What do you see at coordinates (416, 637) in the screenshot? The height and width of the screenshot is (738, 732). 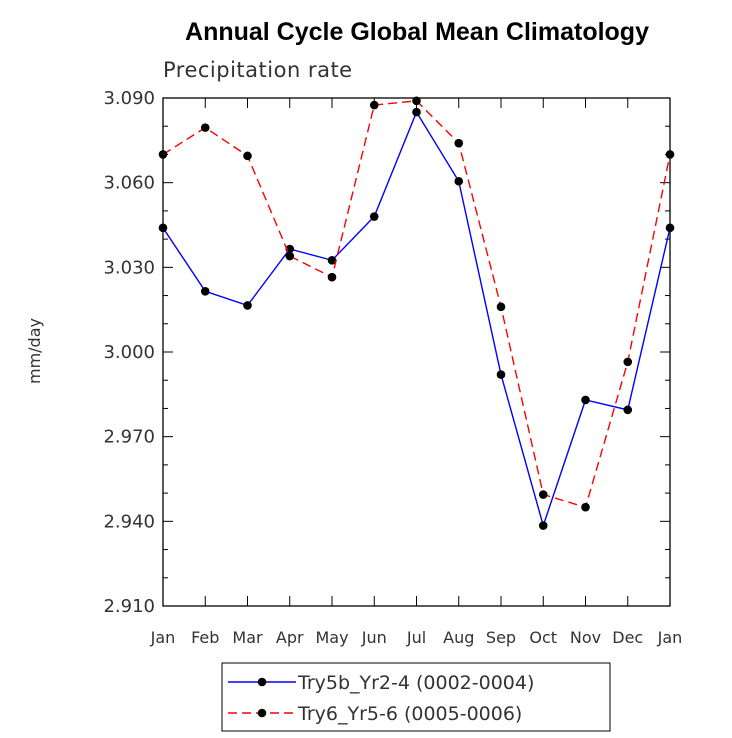 I see `x-tick-label: Jul` at bounding box center [416, 637].